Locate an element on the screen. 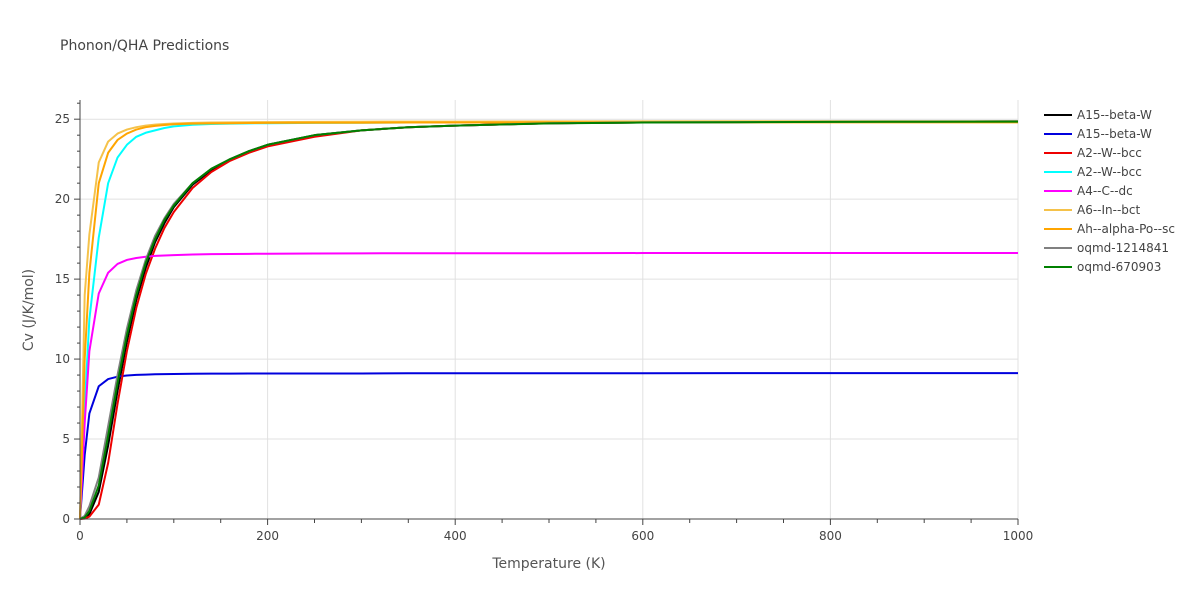 This screenshot has height=600, width=1200. legend-item-5: A4--C--dc is located at coordinates (1088, 191).